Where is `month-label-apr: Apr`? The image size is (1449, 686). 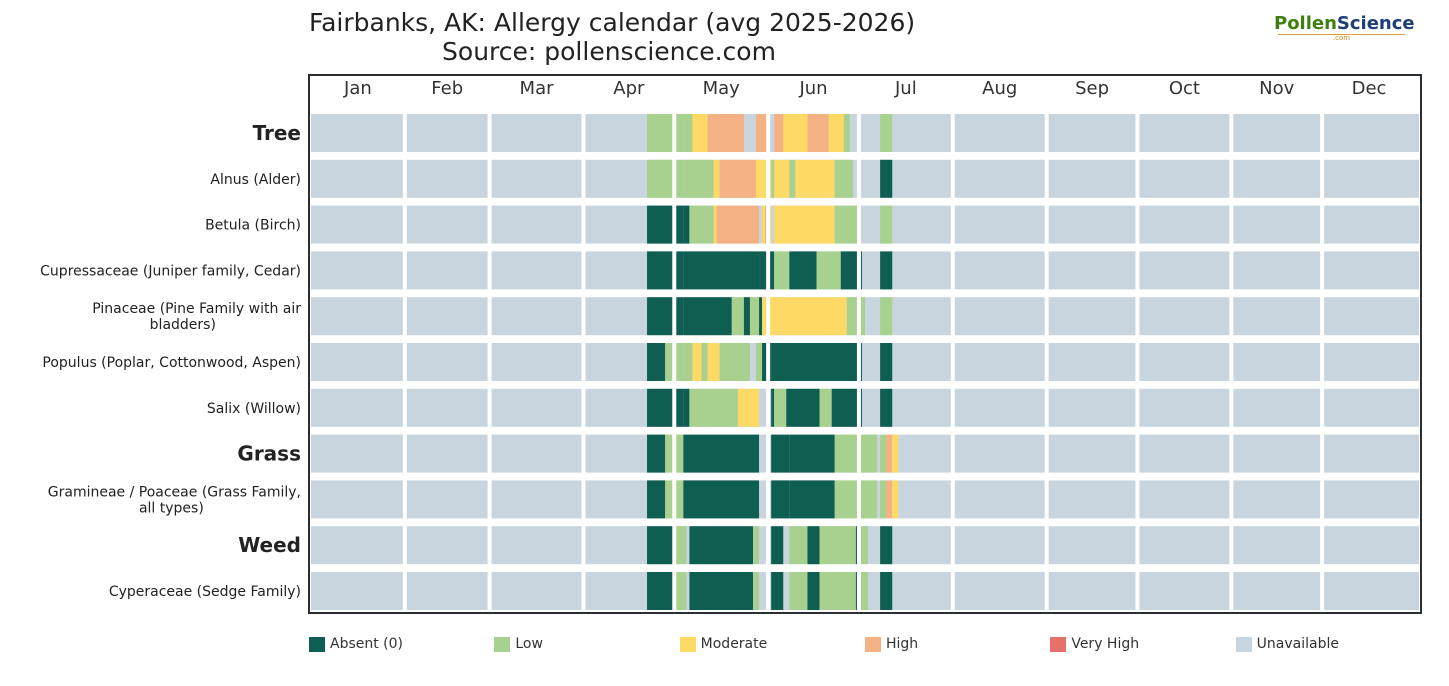 month-label-apr: Apr is located at coordinates (629, 88).